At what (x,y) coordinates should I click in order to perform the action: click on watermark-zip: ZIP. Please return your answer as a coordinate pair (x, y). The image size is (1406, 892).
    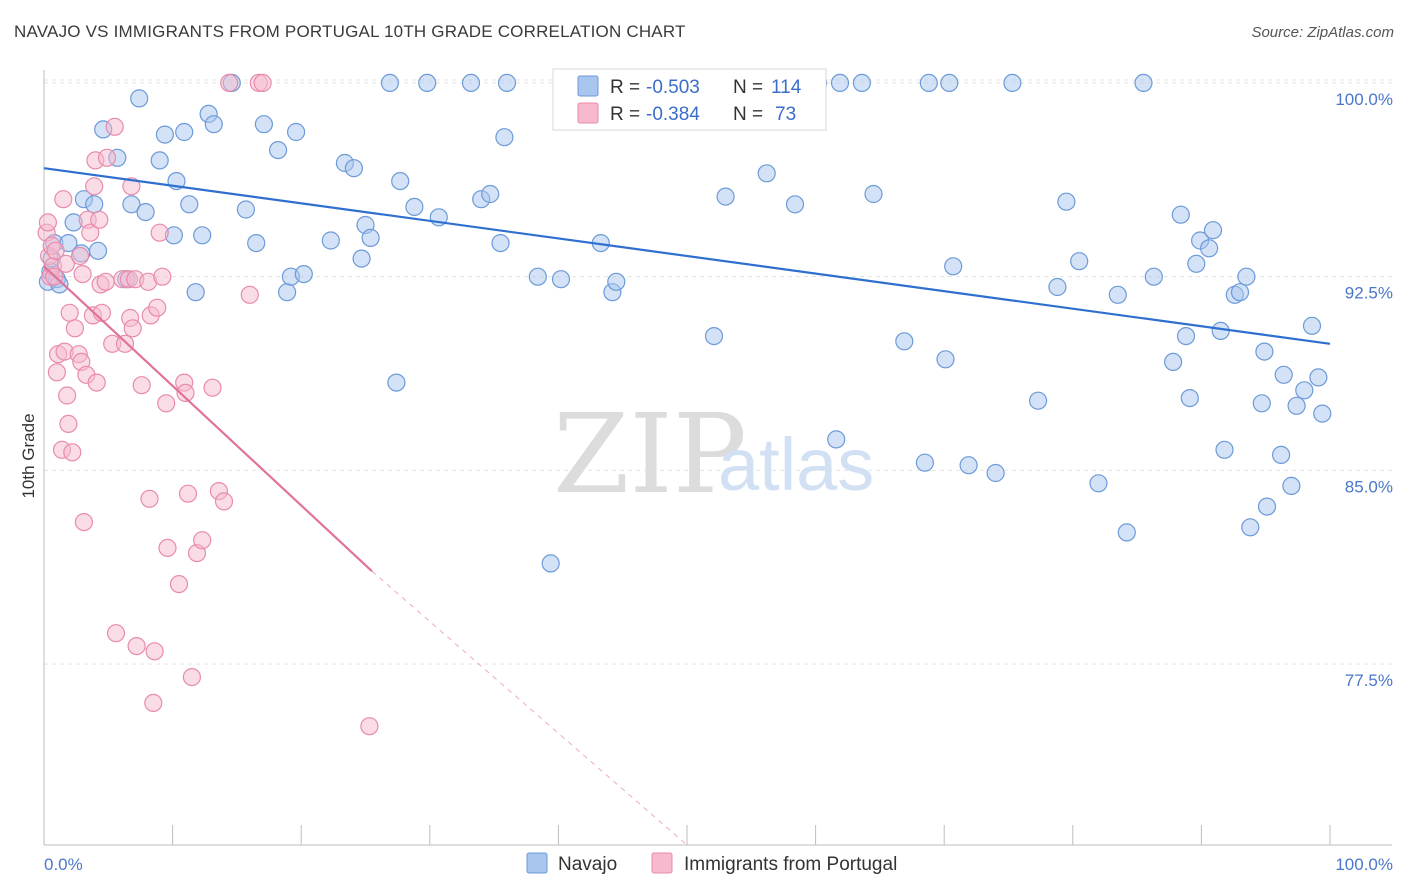
    Looking at the image, I should click on (650, 454).